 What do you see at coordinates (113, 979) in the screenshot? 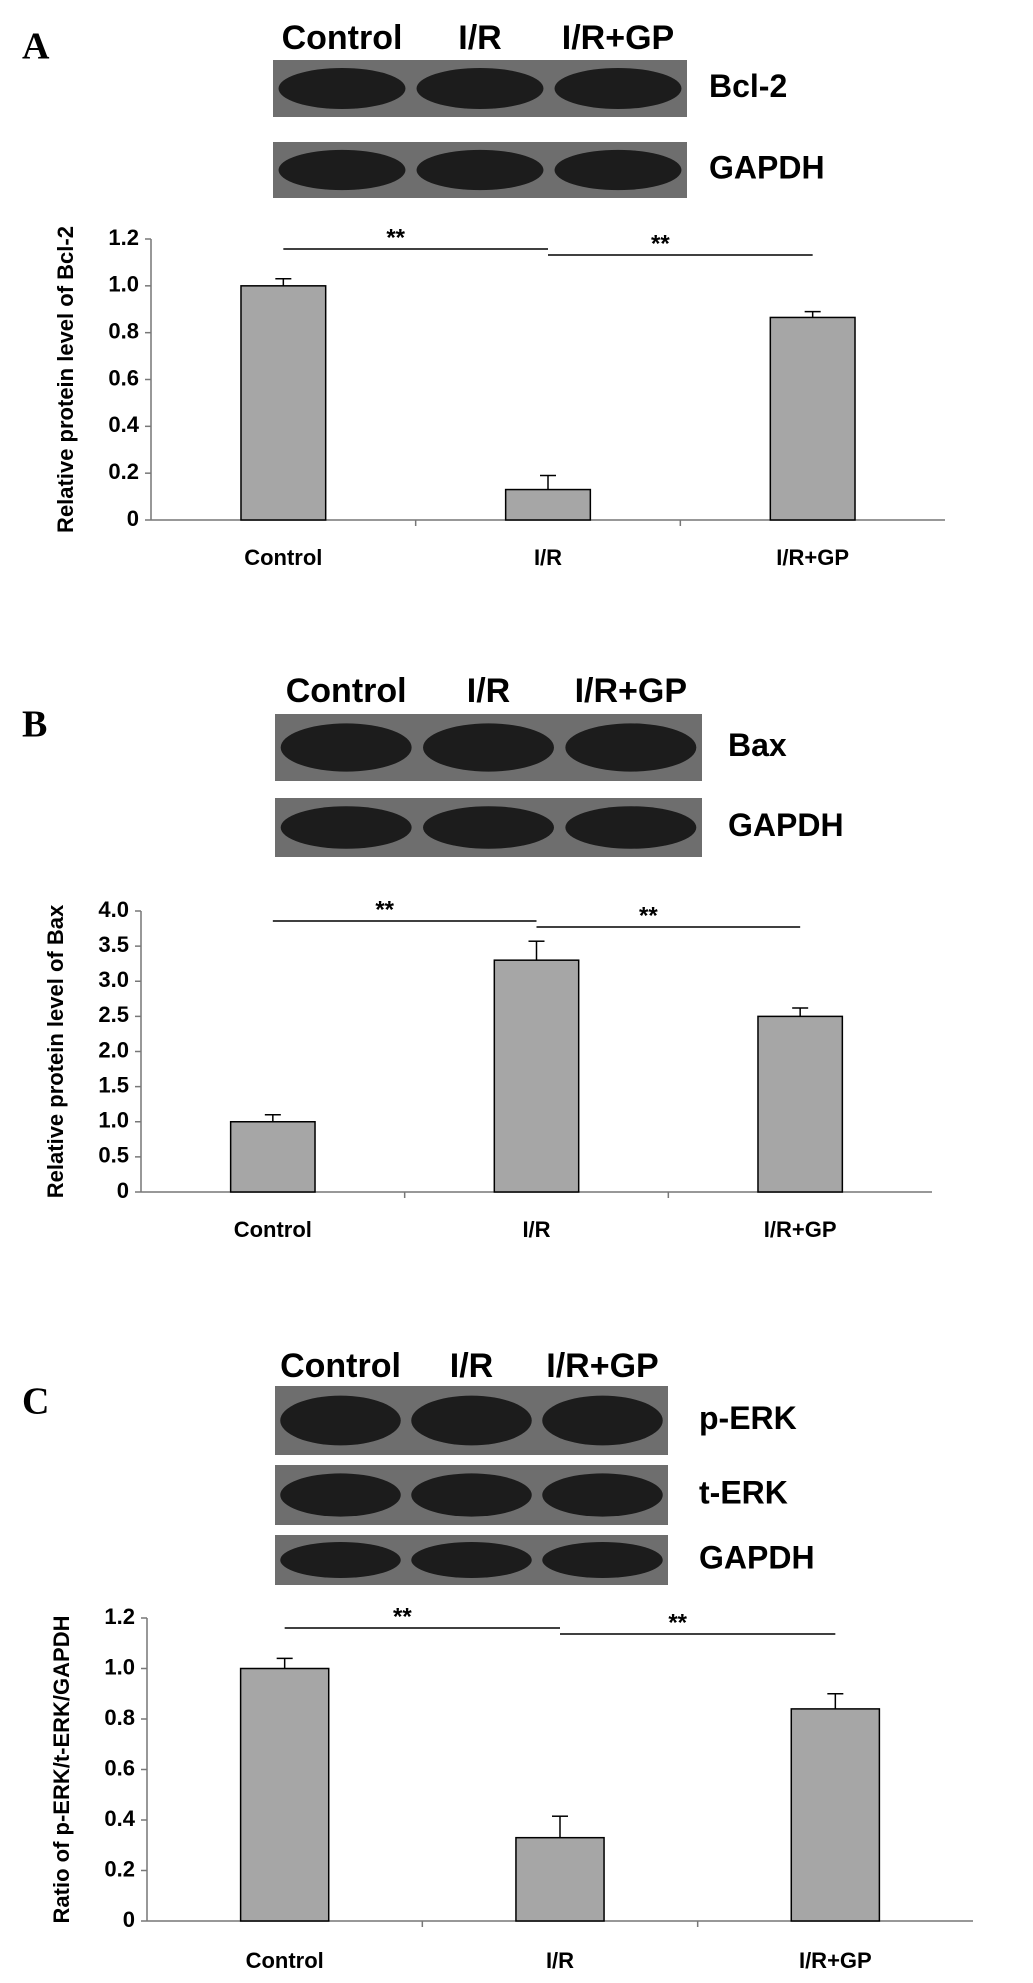
I see `y-tick-label: 3.0` at bounding box center [113, 979].